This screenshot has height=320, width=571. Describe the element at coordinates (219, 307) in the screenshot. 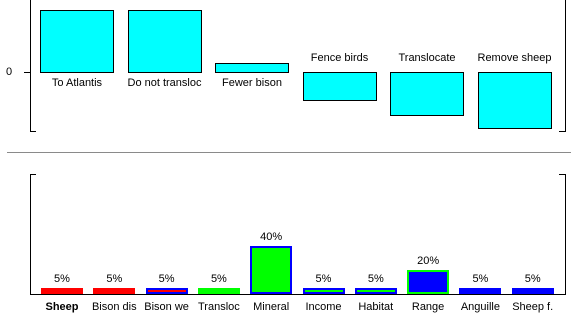

I see `bottom-bar-label-transloc: Transloc` at that location.